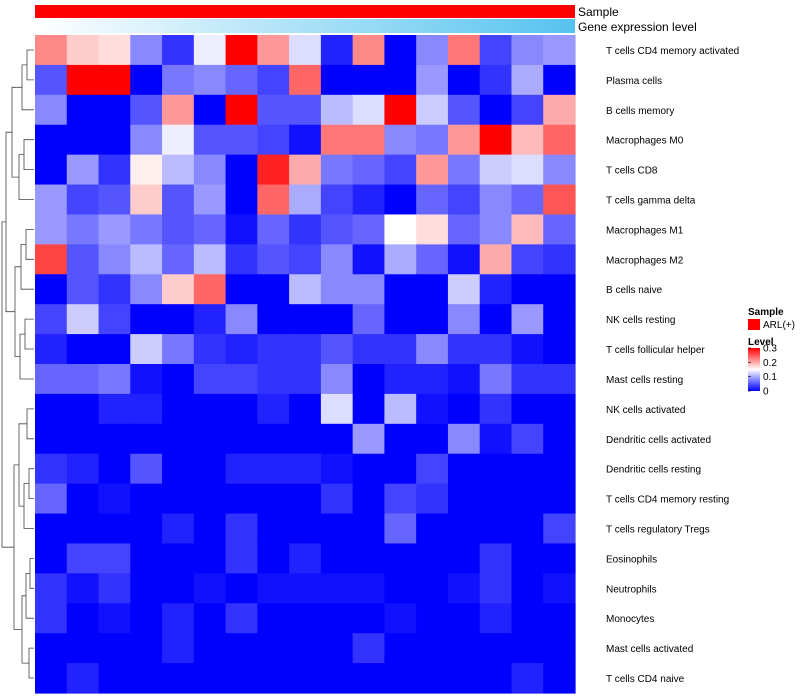  I want to click on row-label: T cells gamma delta, so click(651, 201).